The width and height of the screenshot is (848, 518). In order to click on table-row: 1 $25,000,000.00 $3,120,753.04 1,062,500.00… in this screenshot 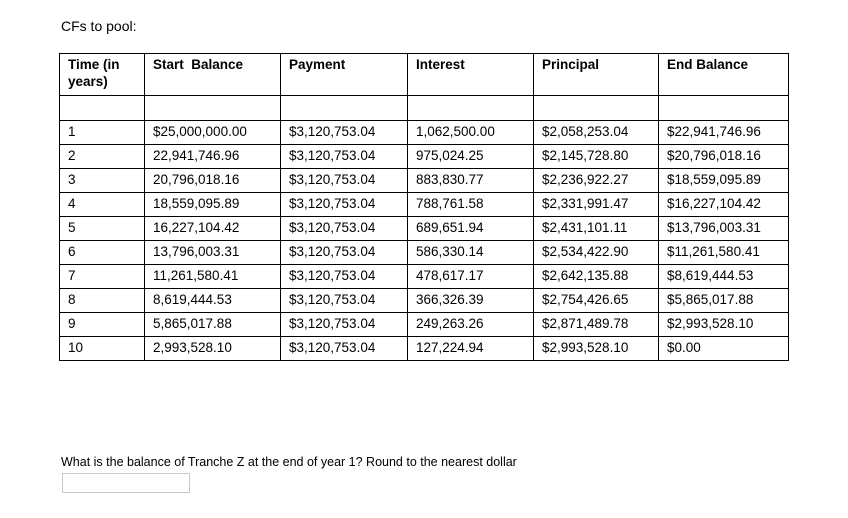, I will do `click(424, 132)`.